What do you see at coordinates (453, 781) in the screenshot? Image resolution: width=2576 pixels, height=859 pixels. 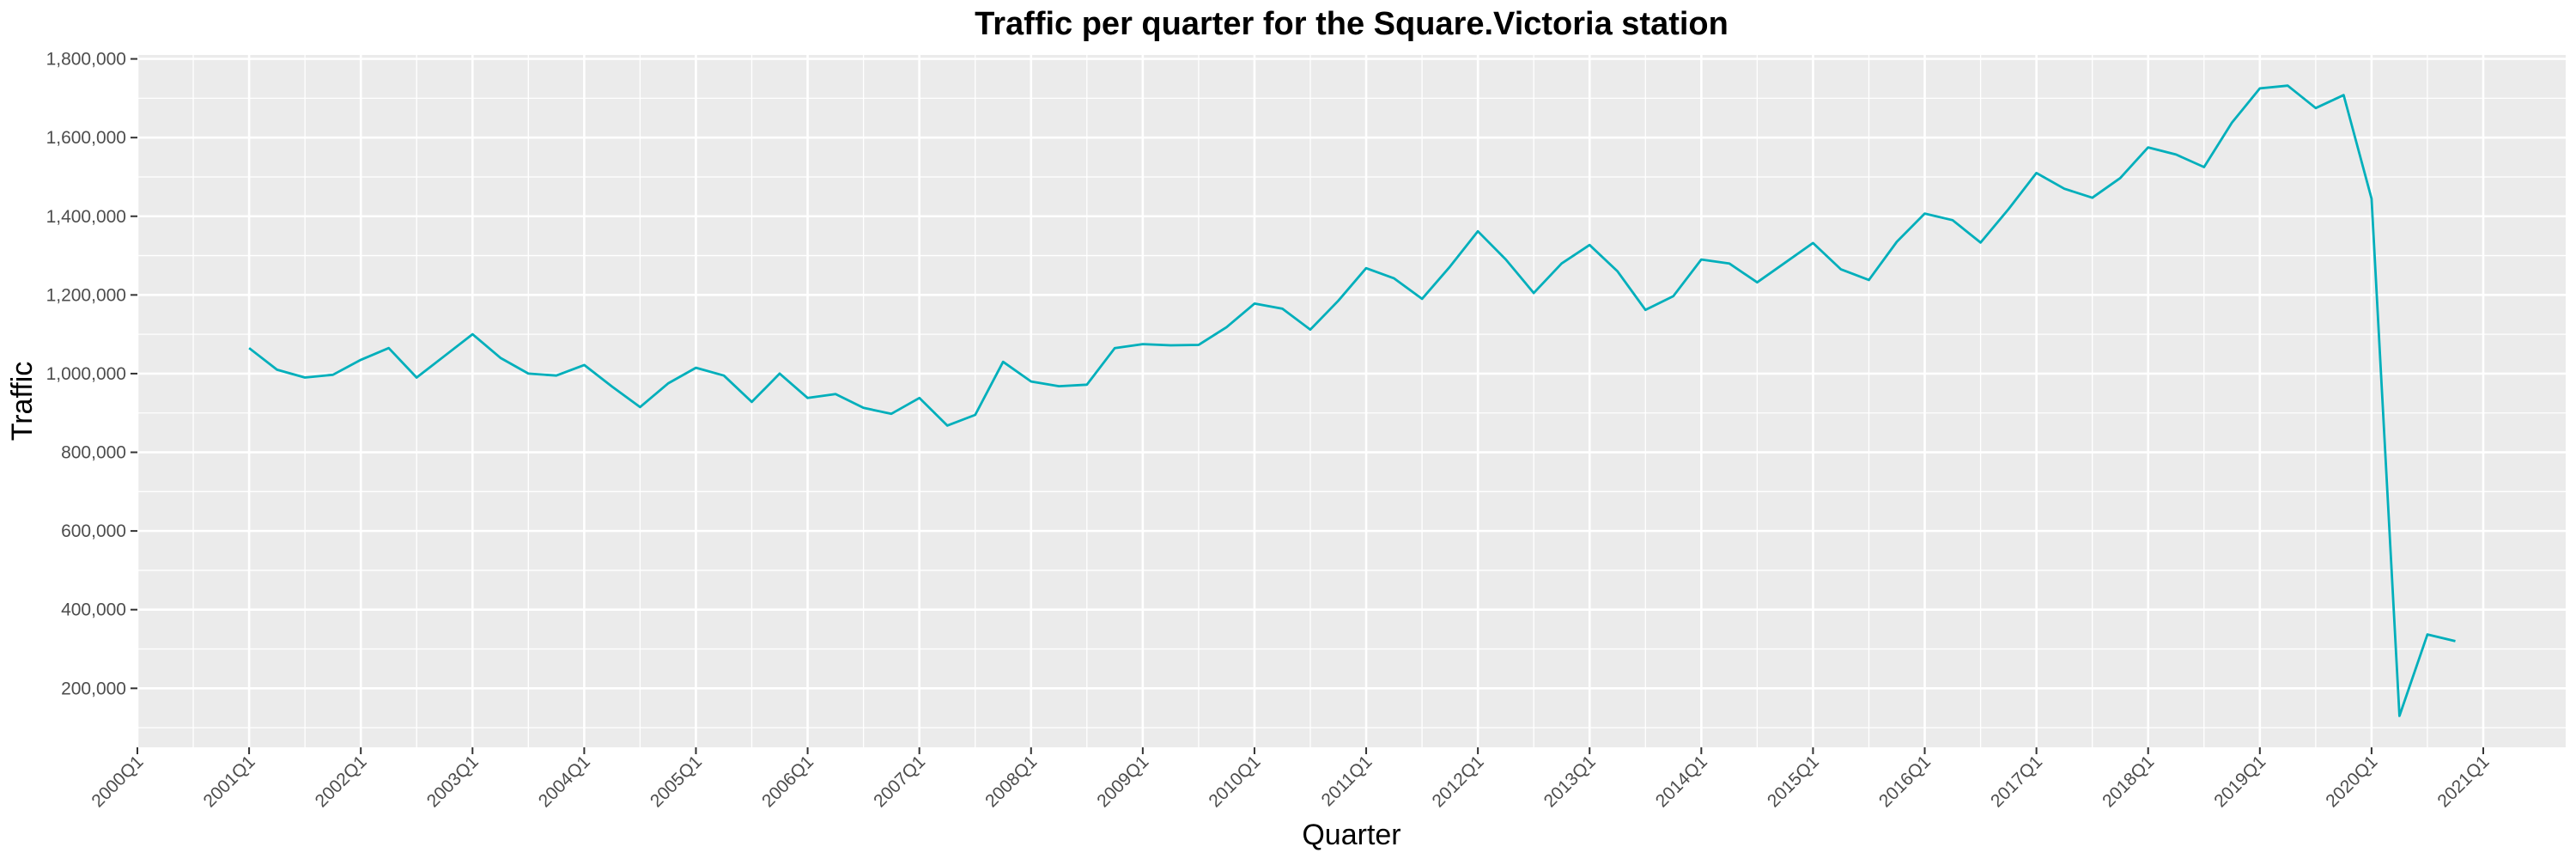 I see `x-tick-label: 2003Q1` at bounding box center [453, 781].